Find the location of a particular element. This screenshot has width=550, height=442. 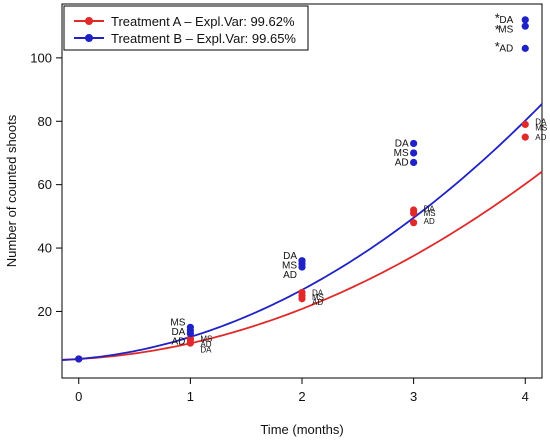

x-tick-label: 1 is located at coordinates (190, 396).